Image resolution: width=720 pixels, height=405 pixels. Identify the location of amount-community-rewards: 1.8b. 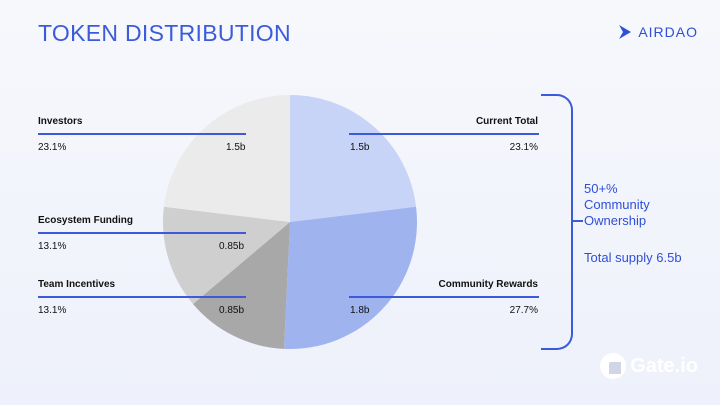
(360, 310).